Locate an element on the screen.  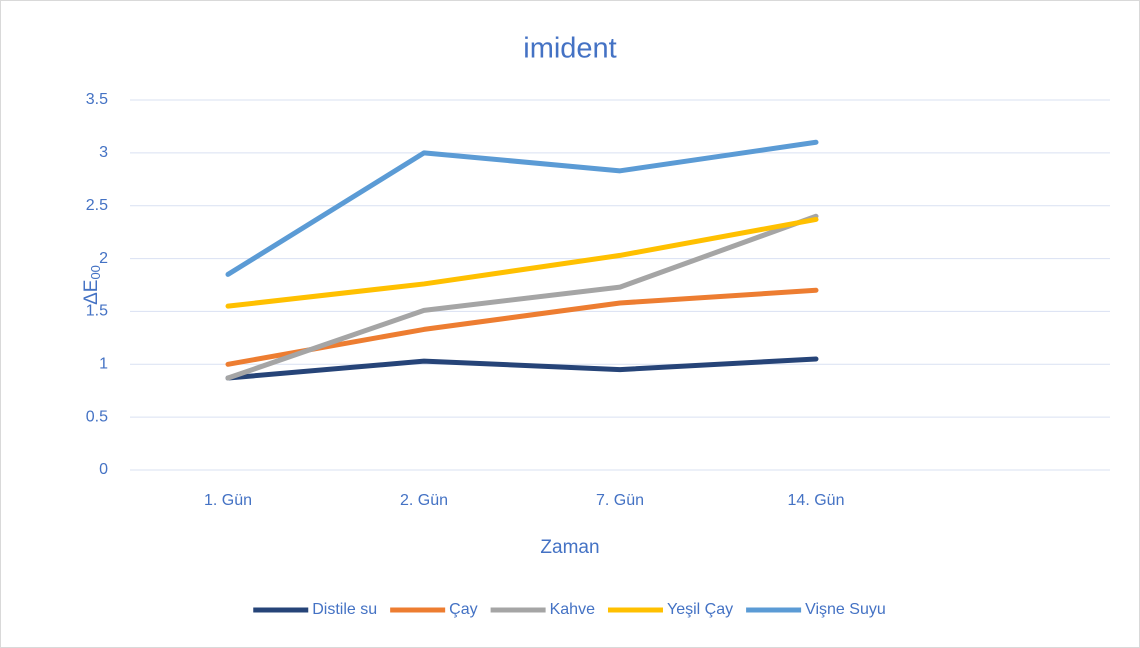
x-tick-label: 7. Gün is located at coordinates (620, 500).